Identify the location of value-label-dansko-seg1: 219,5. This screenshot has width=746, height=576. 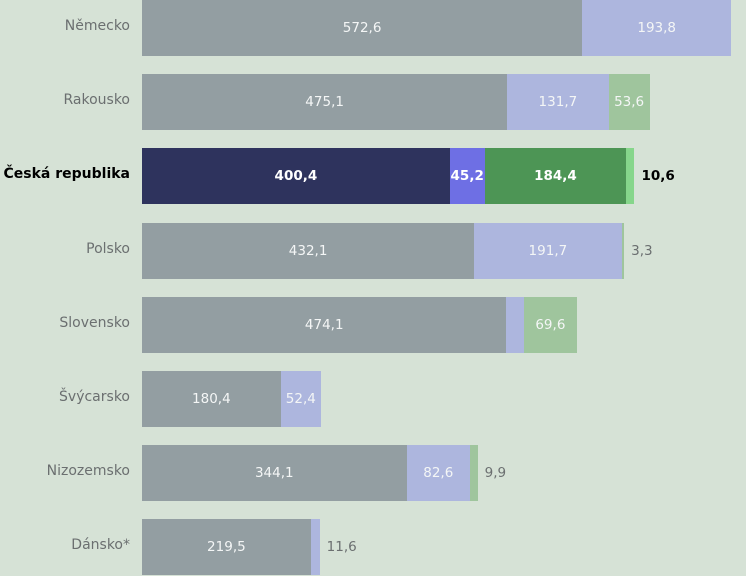
(226, 547).